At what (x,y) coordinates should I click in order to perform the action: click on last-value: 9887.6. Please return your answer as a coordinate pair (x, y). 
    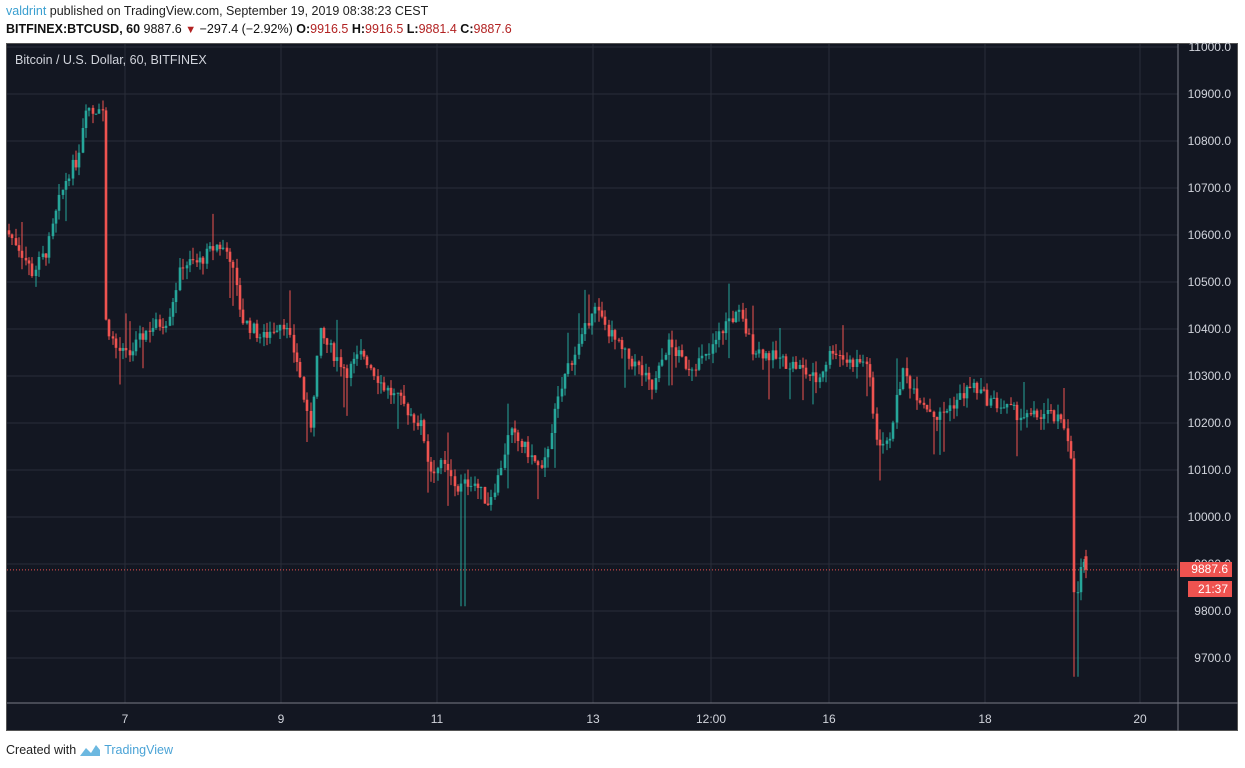
    Looking at the image, I should click on (162, 29).